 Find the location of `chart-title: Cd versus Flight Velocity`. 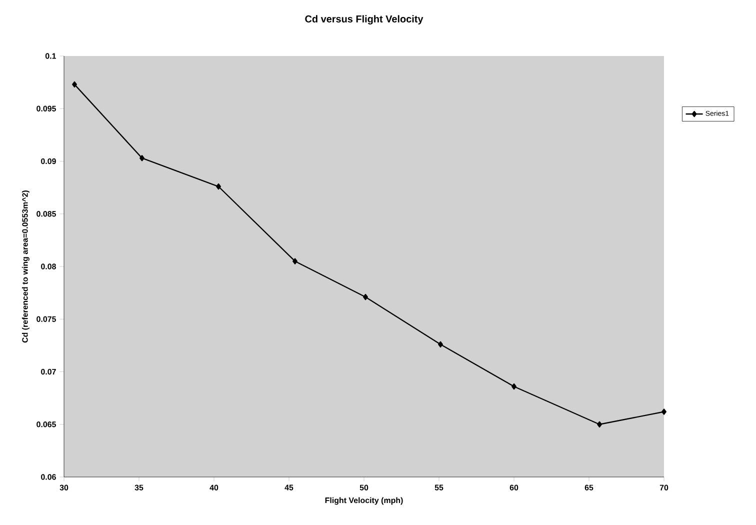

chart-title: Cd versus Flight Velocity is located at coordinates (364, 19).